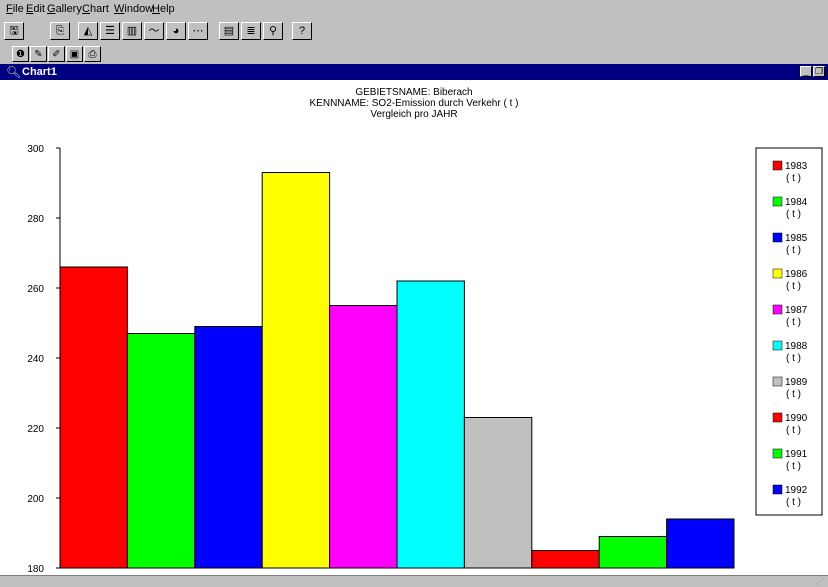 The image size is (828, 587). I want to click on menu-label-rest: indow, so click(139, 9).